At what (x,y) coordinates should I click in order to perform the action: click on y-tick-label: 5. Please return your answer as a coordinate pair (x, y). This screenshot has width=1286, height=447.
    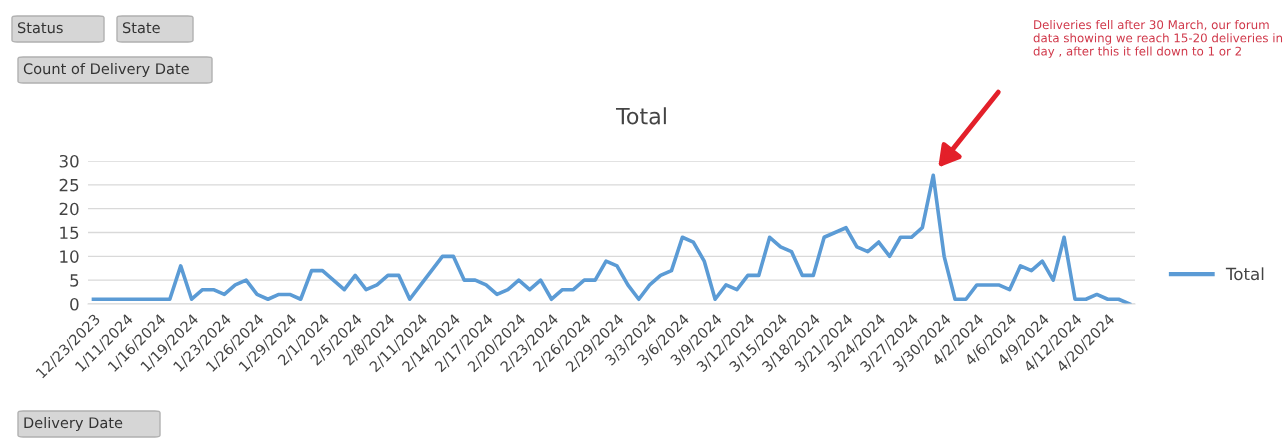
    Looking at the image, I should click on (74, 280).